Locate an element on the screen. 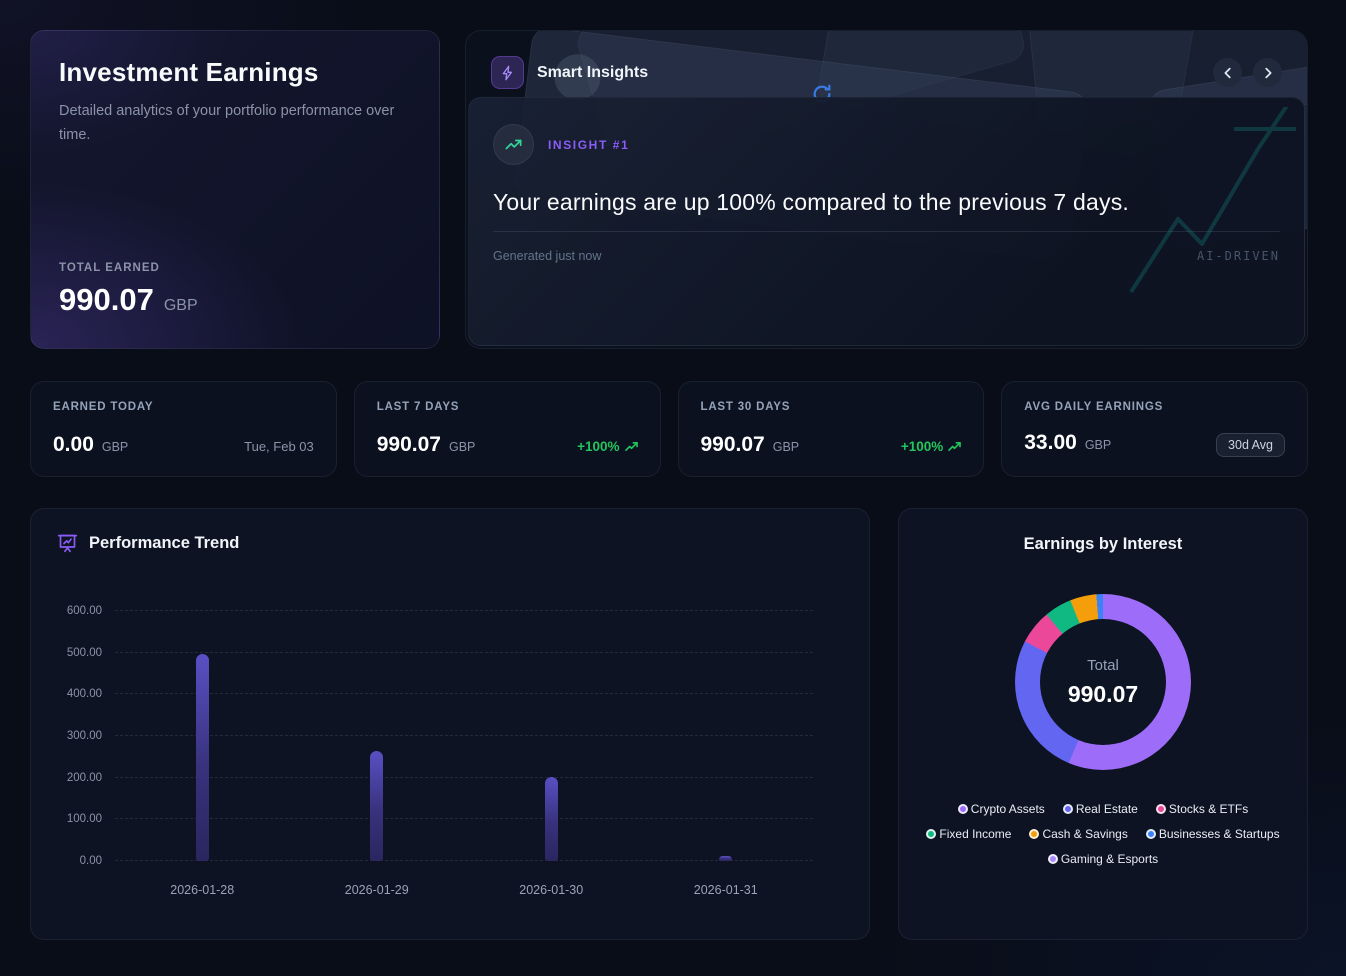 The image size is (1346, 976). lightning-icon is located at coordinates (507, 72).